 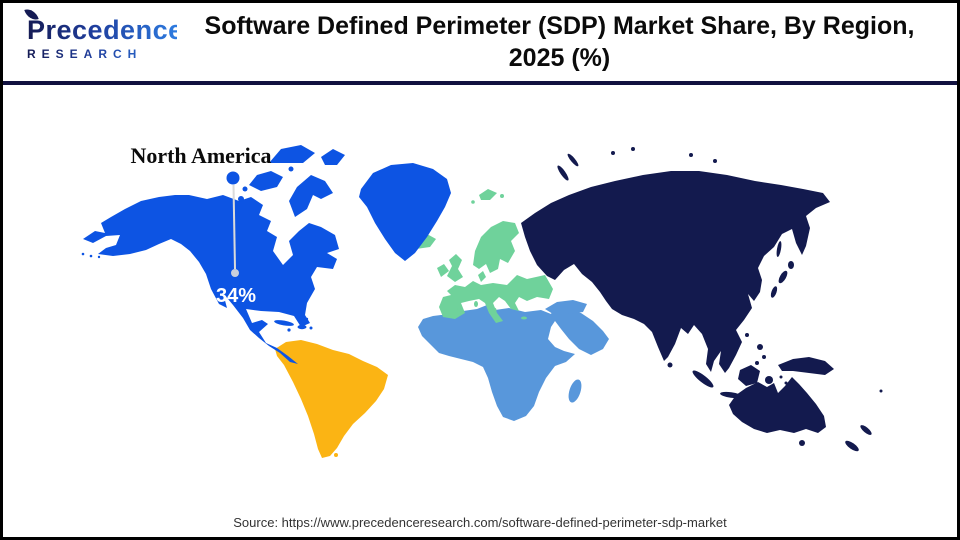 I want to click on brand-name: Precedence, so click(x=100, y=26).